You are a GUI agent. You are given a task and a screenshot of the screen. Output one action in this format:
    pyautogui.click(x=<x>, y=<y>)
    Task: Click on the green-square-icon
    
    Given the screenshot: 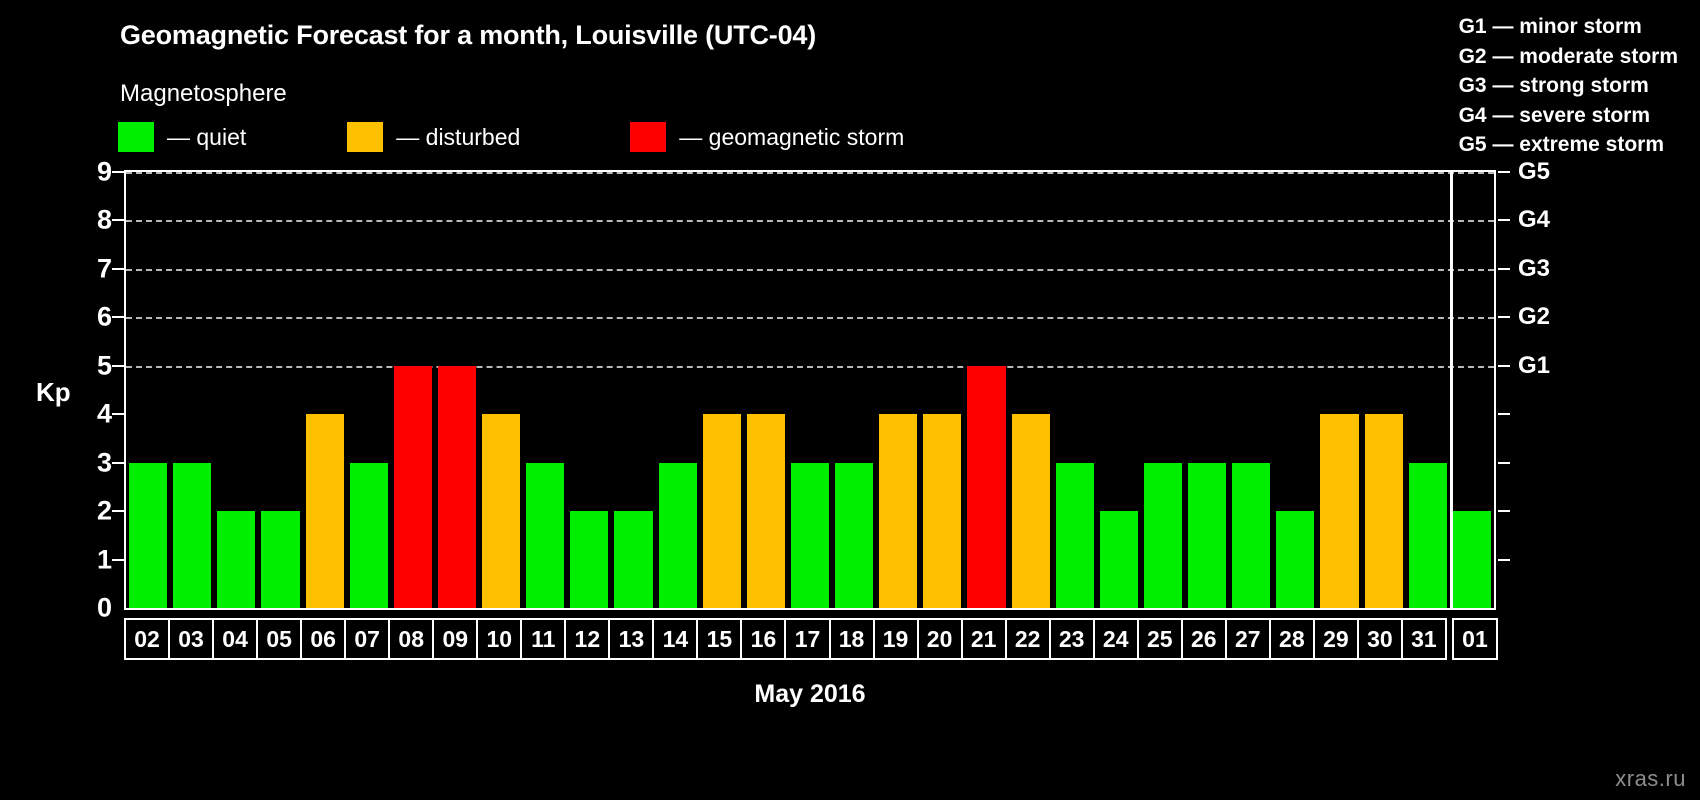 What is the action you would take?
    pyautogui.click(x=136, y=137)
    